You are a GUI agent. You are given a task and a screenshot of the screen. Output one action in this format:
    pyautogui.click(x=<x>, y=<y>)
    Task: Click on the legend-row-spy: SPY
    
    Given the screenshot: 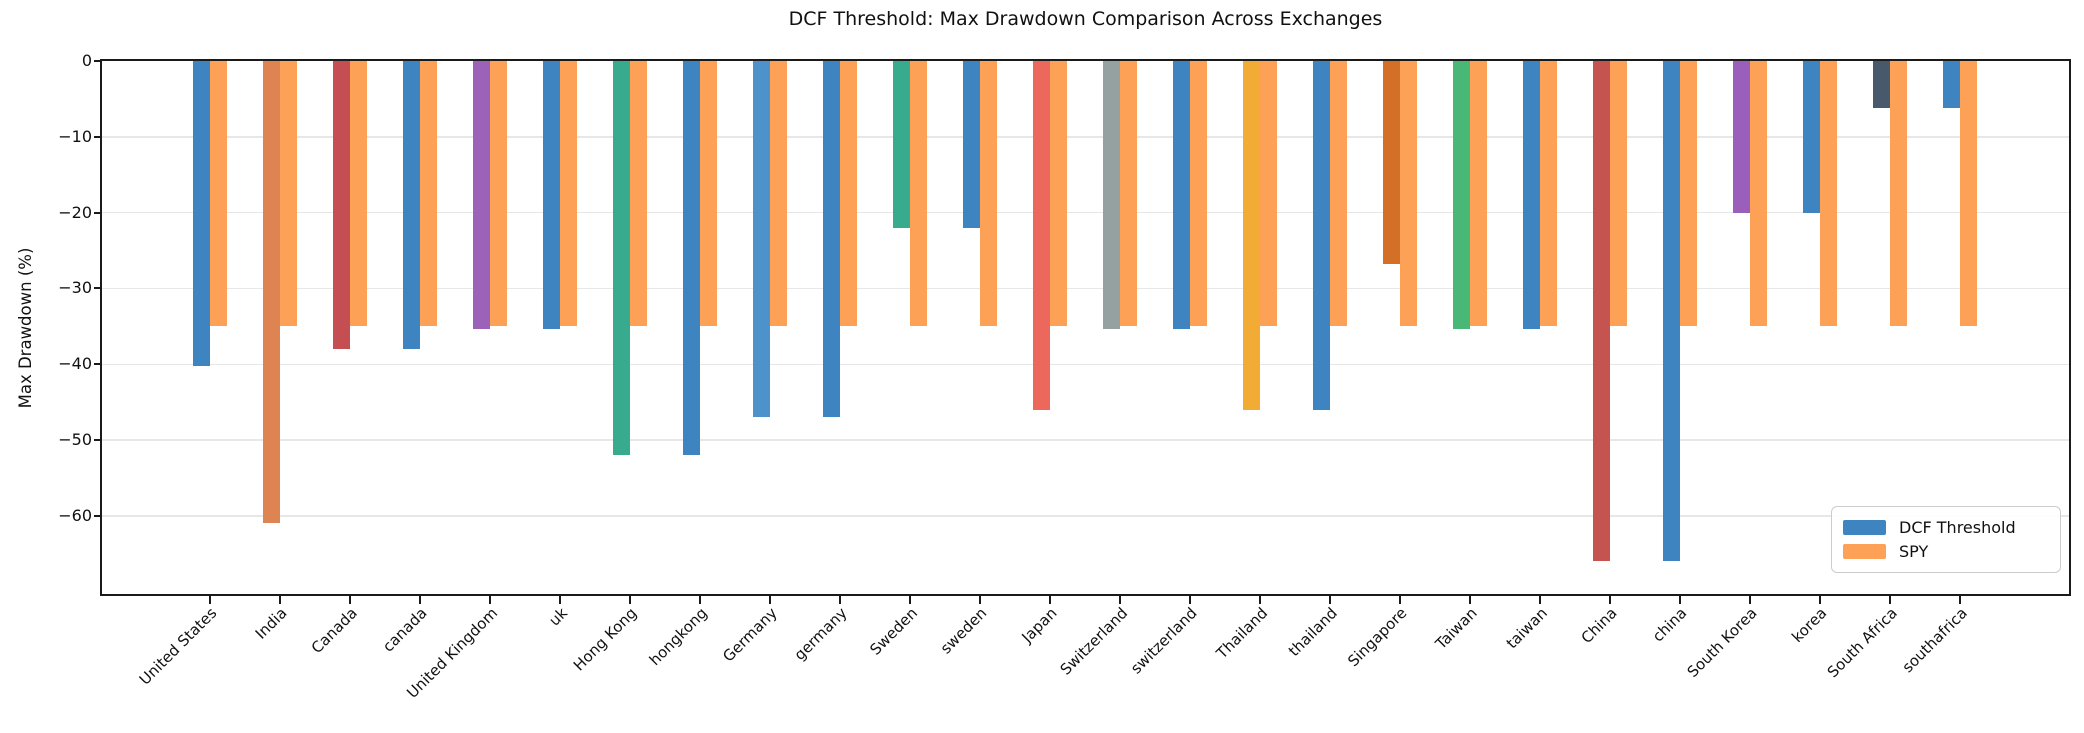 What is the action you would take?
    pyautogui.click(x=1951, y=551)
    